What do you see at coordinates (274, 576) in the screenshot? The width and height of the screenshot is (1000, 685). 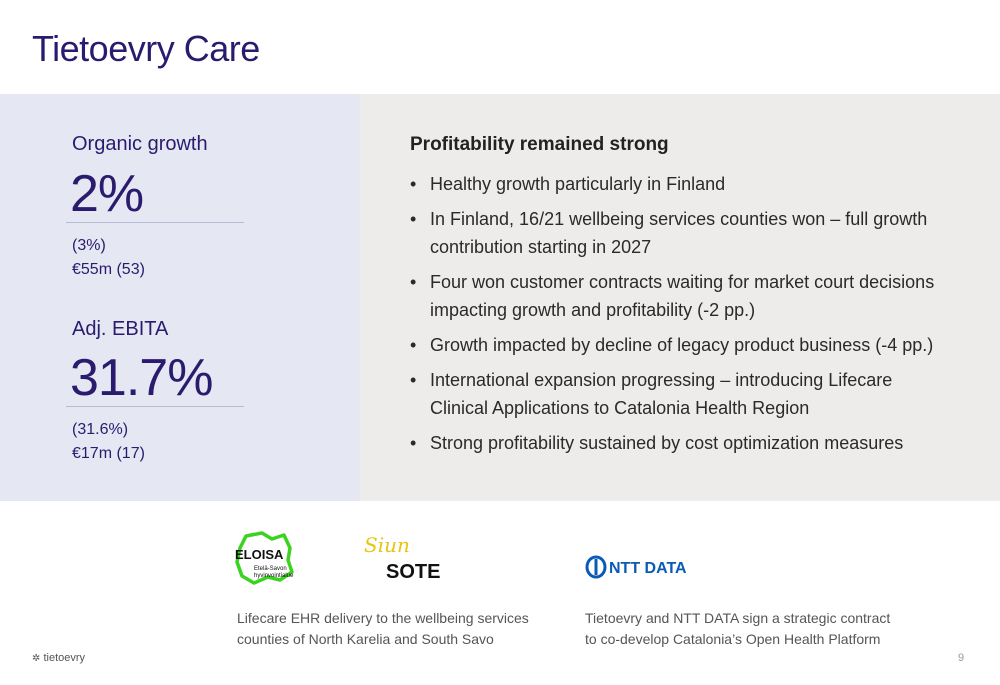 I see `eloisa-logo-sub2: hyvinvointialue` at bounding box center [274, 576].